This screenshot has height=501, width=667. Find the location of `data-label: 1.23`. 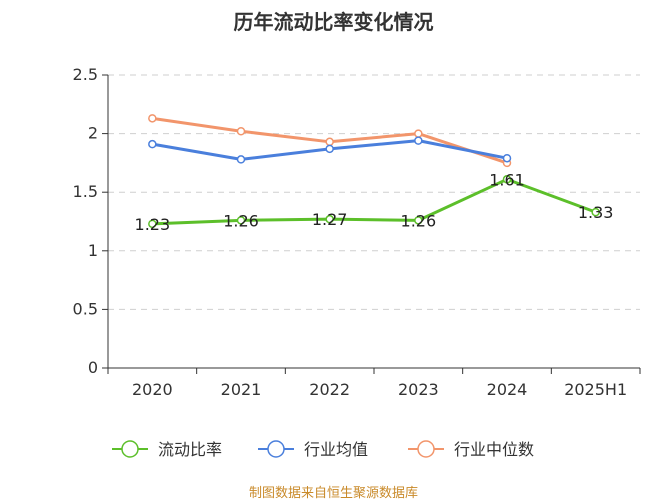

data-label: 1.23 is located at coordinates (153, 224).